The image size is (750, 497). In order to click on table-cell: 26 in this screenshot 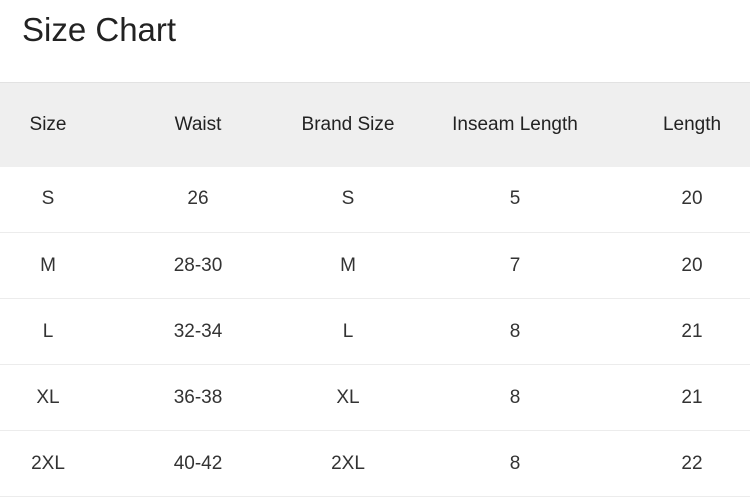, I will do `click(198, 199)`.